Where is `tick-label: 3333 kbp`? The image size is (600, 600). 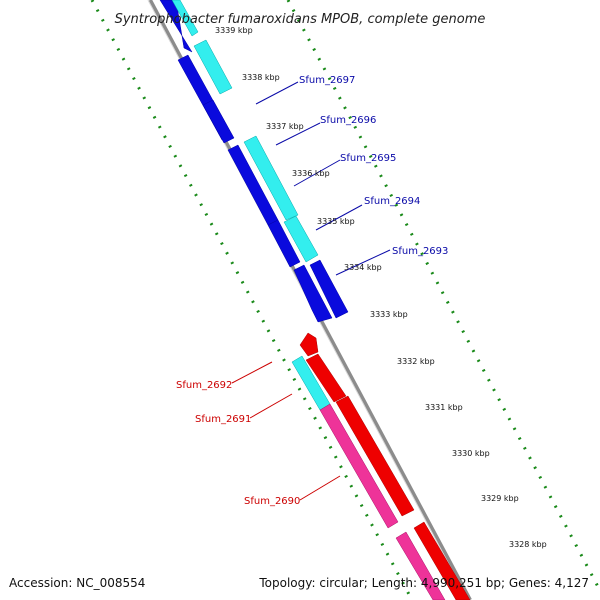
tick-label: 3333 kbp is located at coordinates (389, 314).